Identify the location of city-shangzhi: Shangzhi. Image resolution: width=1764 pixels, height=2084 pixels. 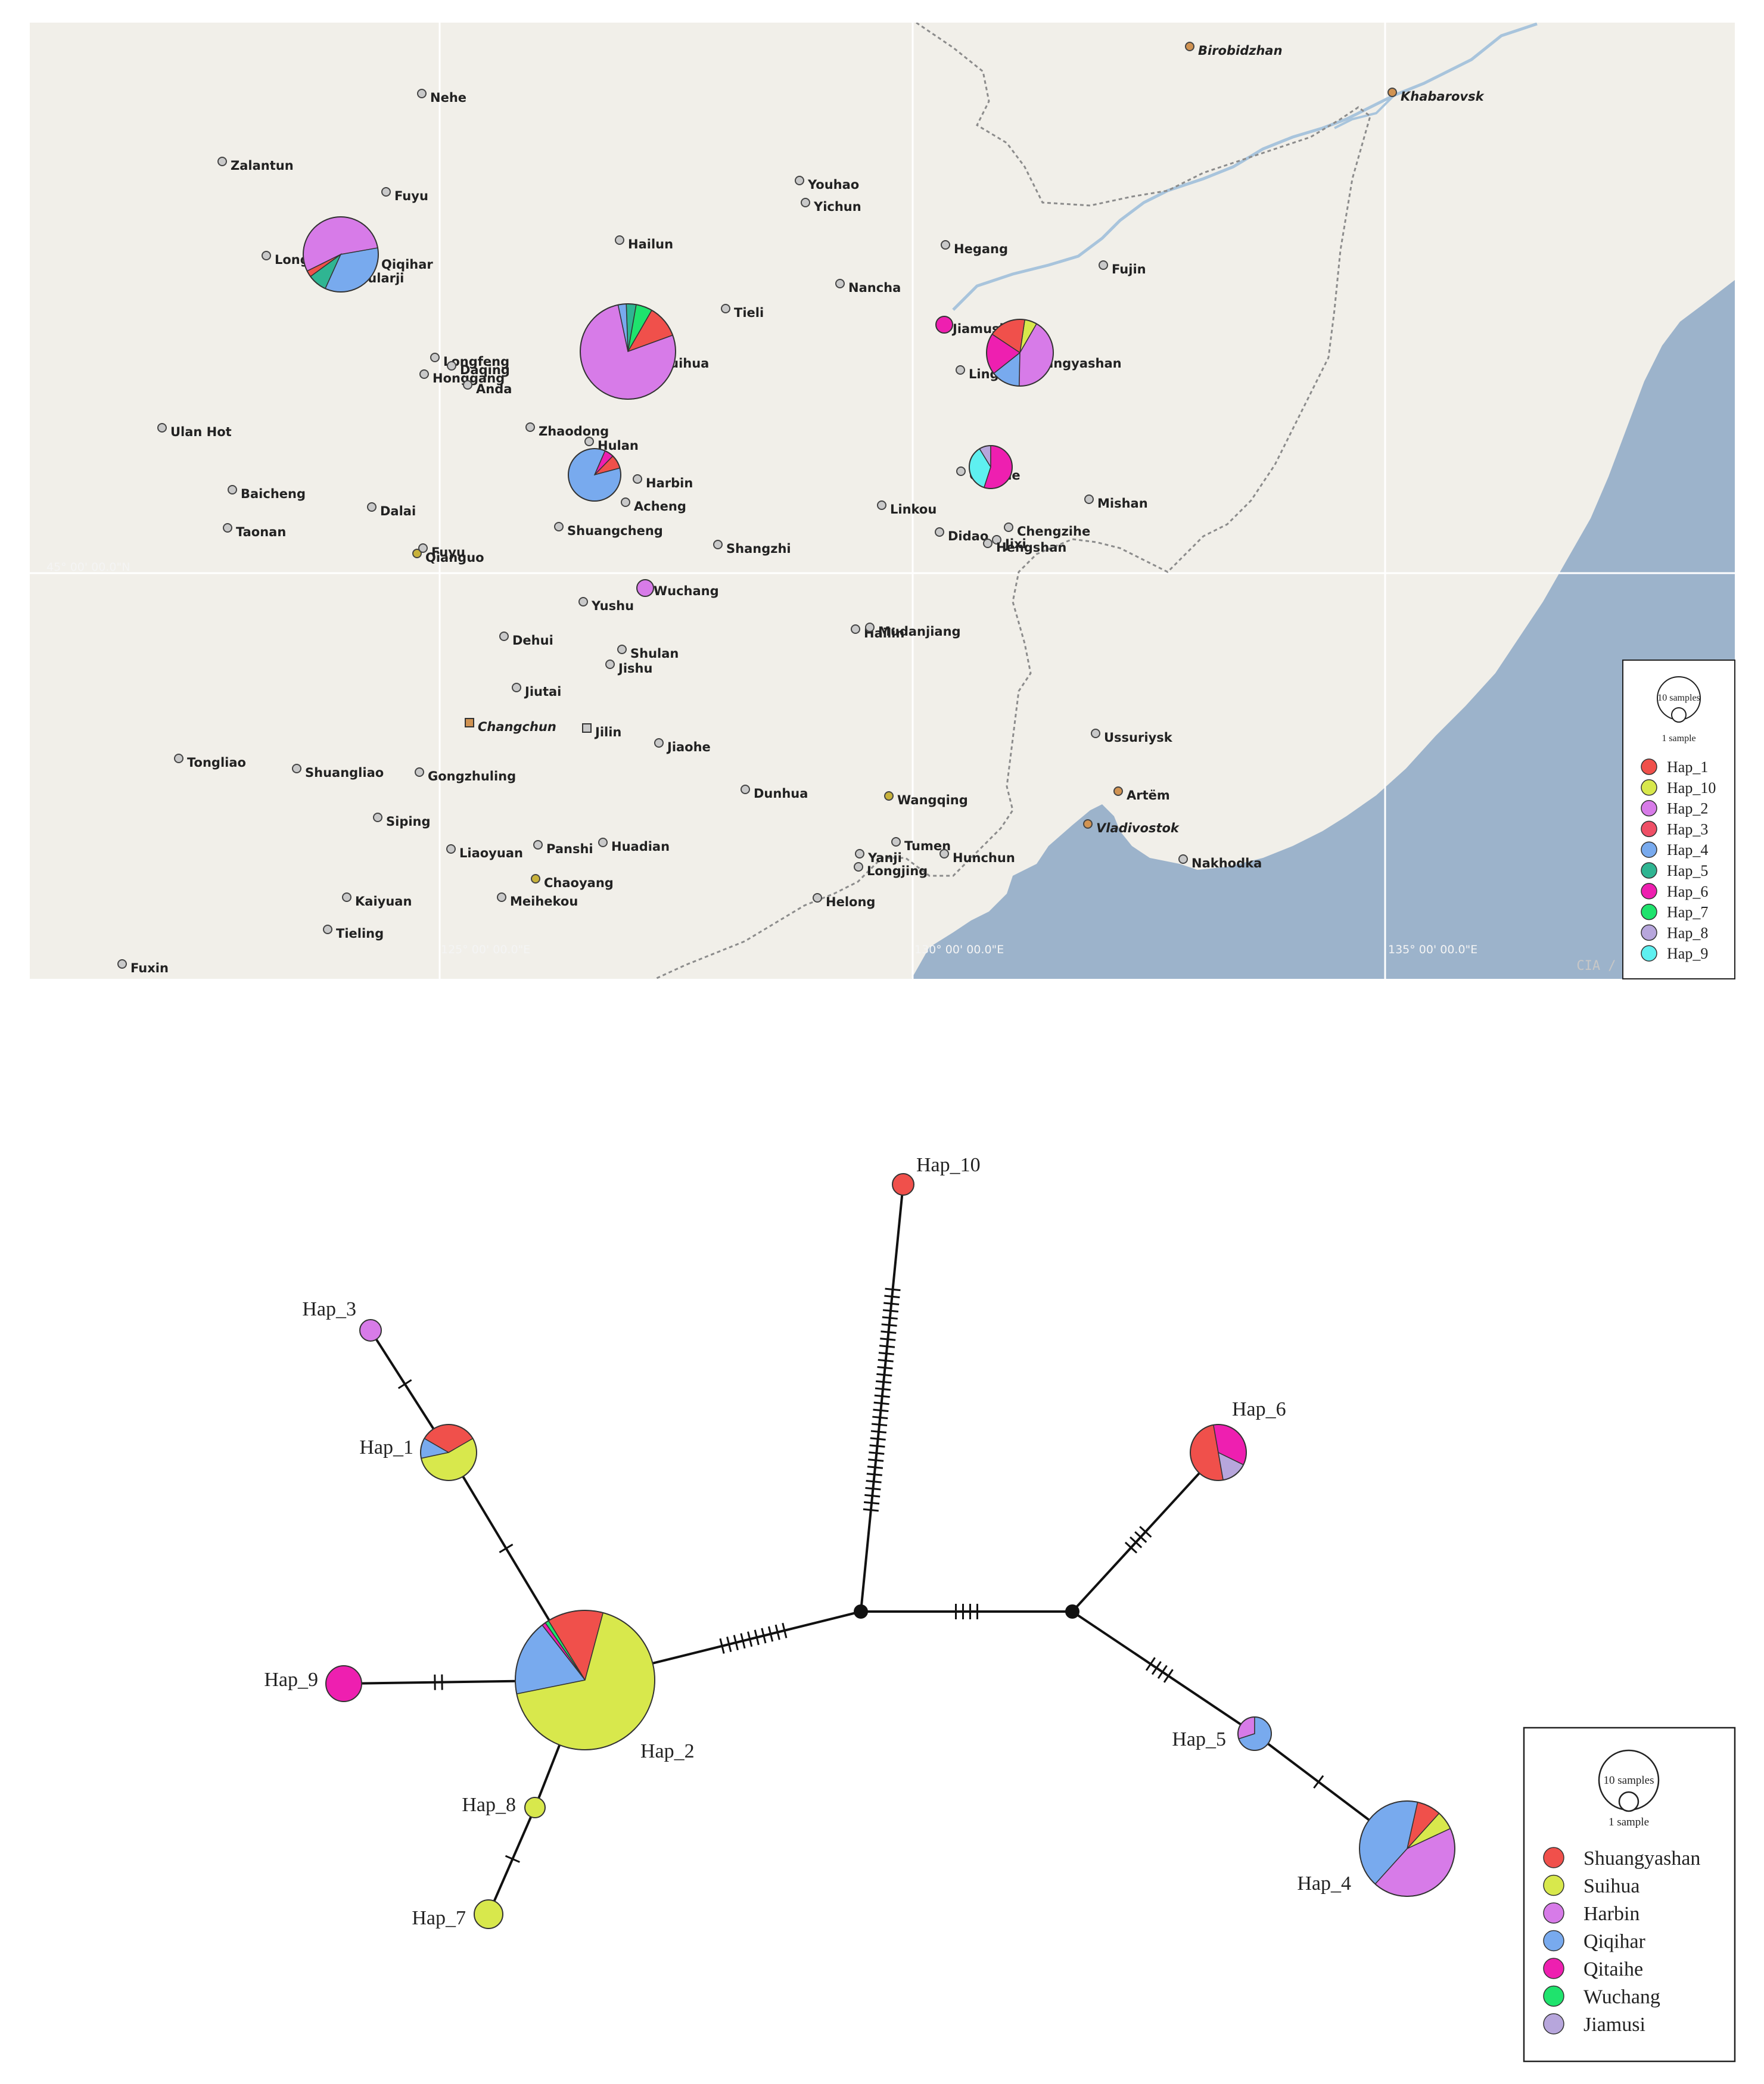
(752, 548).